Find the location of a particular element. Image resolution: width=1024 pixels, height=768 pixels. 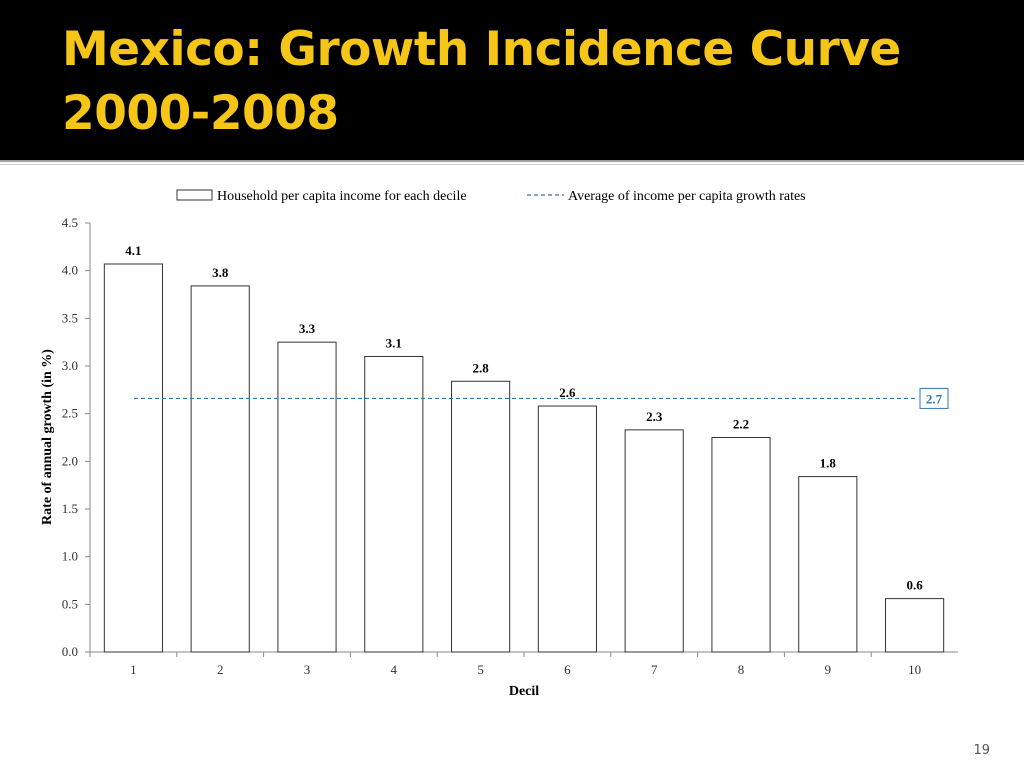

bar-value-label: 2.6 is located at coordinates (567, 392).